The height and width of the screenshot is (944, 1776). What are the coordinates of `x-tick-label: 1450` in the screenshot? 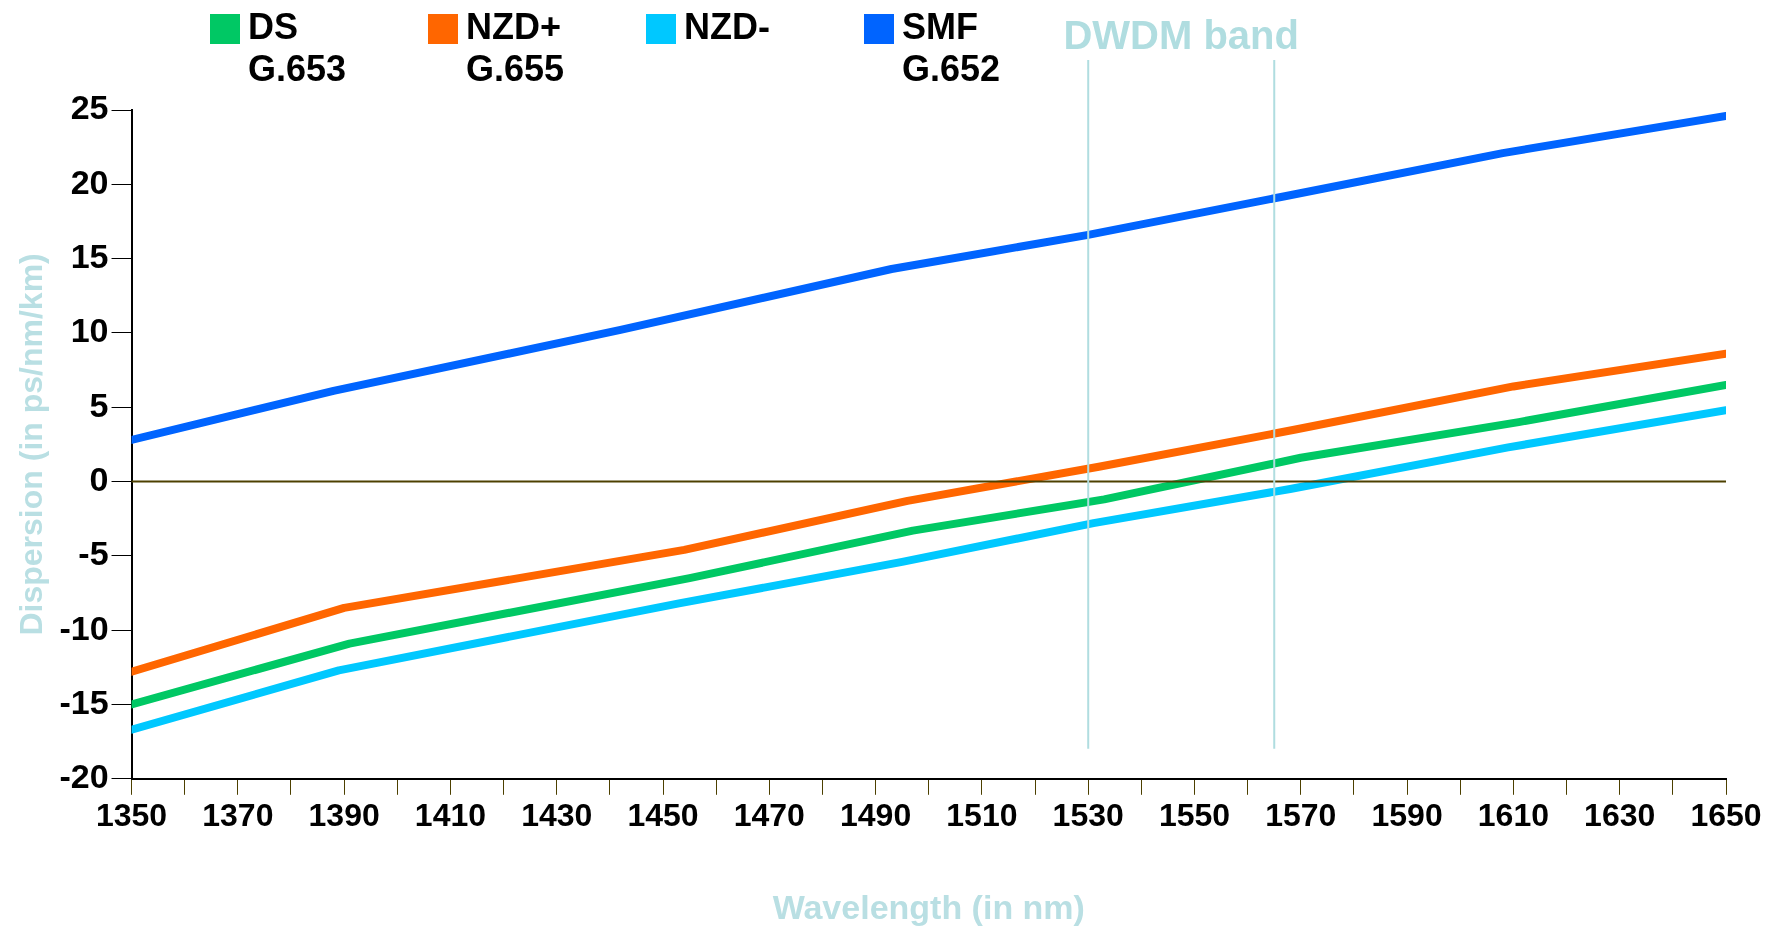 It's located at (663, 814).